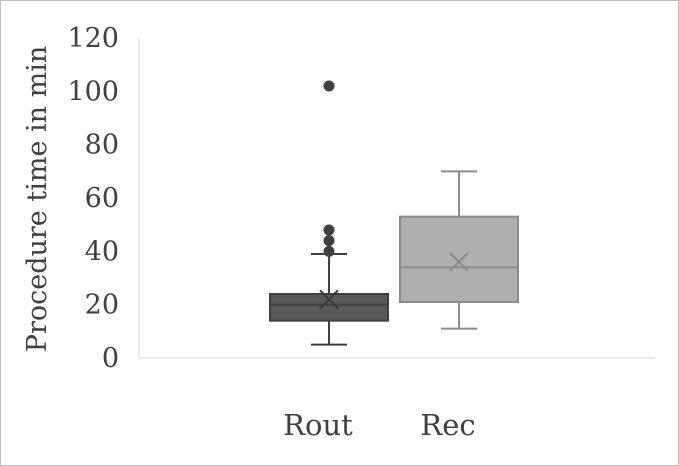 Image resolution: width=679 pixels, height=466 pixels. What do you see at coordinates (110, 358) in the screenshot?
I see `y-tick-label: 0` at bounding box center [110, 358].